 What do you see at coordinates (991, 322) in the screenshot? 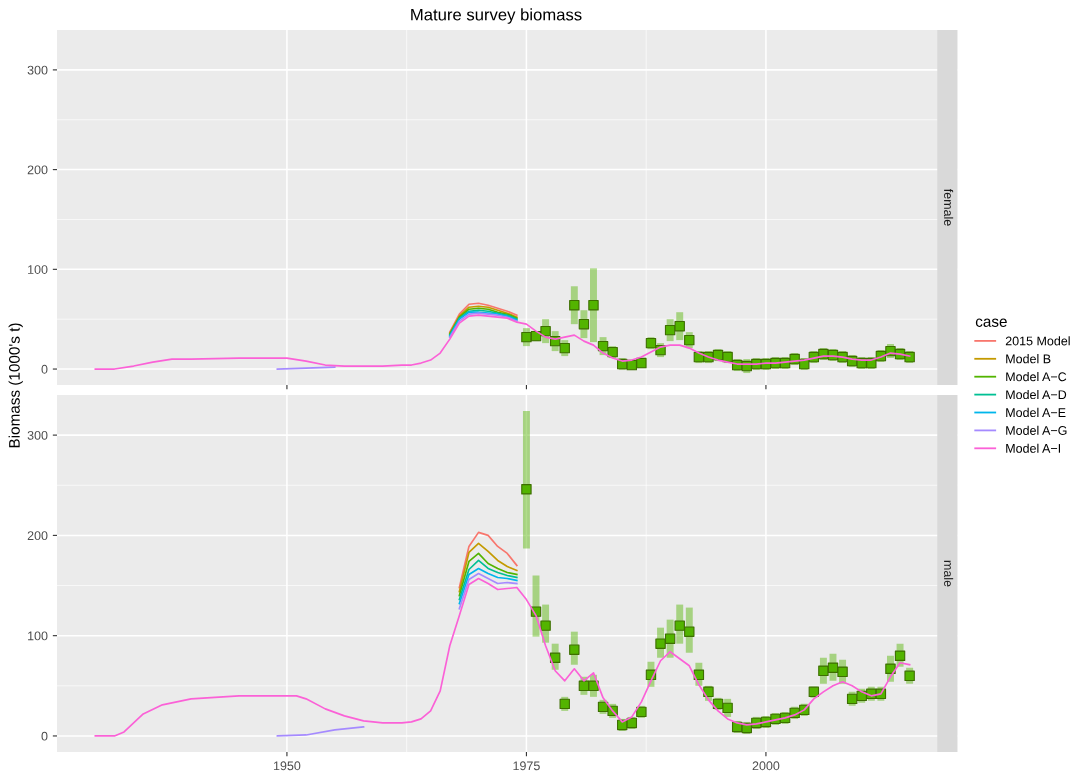
I see `legend-title: case` at bounding box center [991, 322].